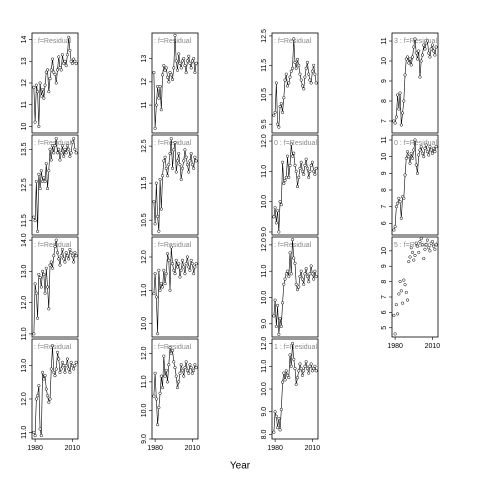 Image resolution: width=480 pixels, height=480 pixels. I want to click on x-tick-label: 1980, so click(155, 448).